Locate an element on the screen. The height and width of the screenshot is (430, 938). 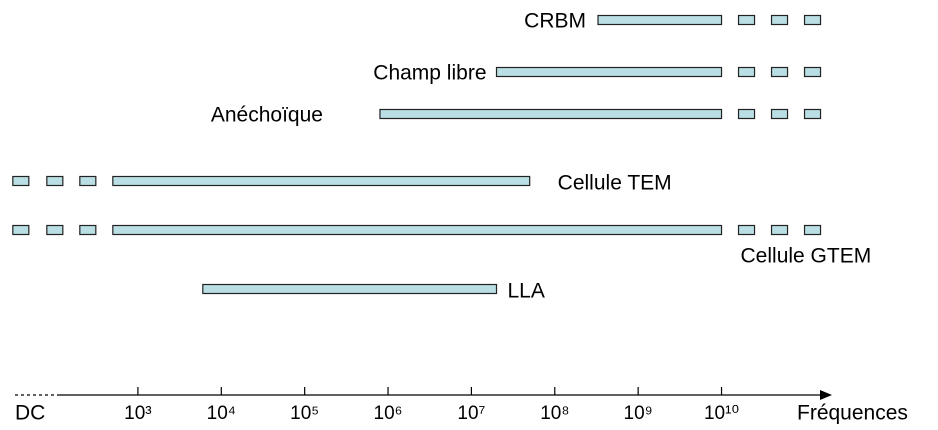
x-tick-label: 10⁷ is located at coordinates (471, 413).